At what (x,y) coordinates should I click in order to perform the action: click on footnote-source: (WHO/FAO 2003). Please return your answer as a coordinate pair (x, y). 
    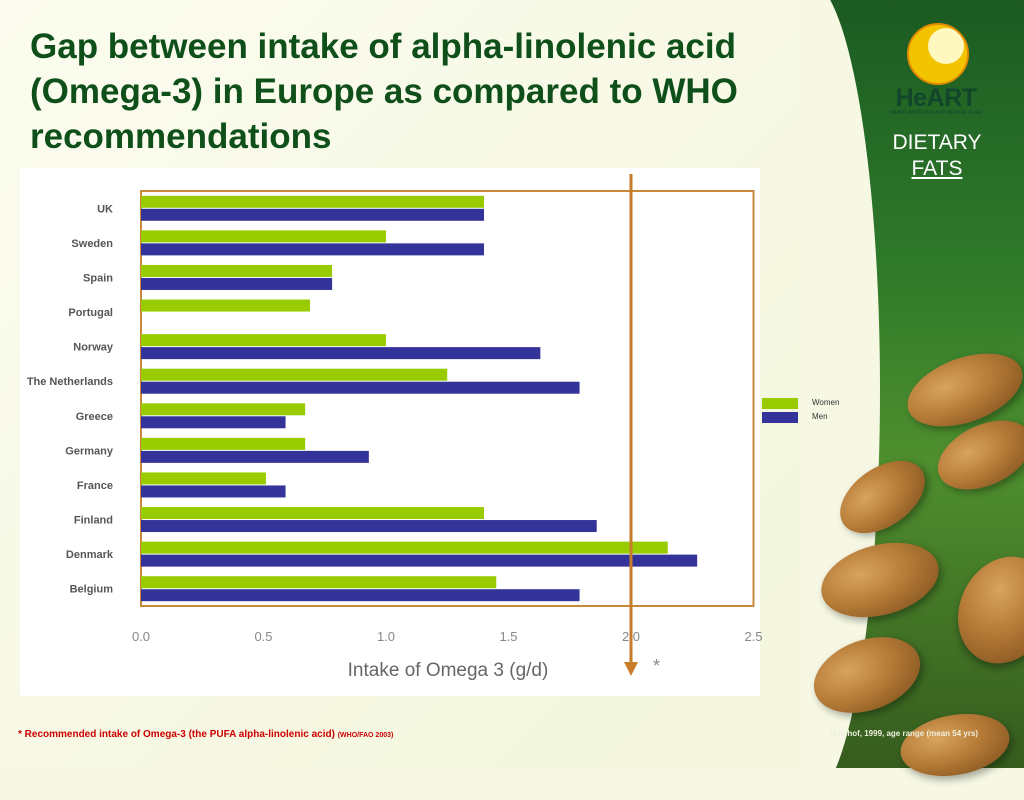
    Looking at the image, I should click on (365, 735).